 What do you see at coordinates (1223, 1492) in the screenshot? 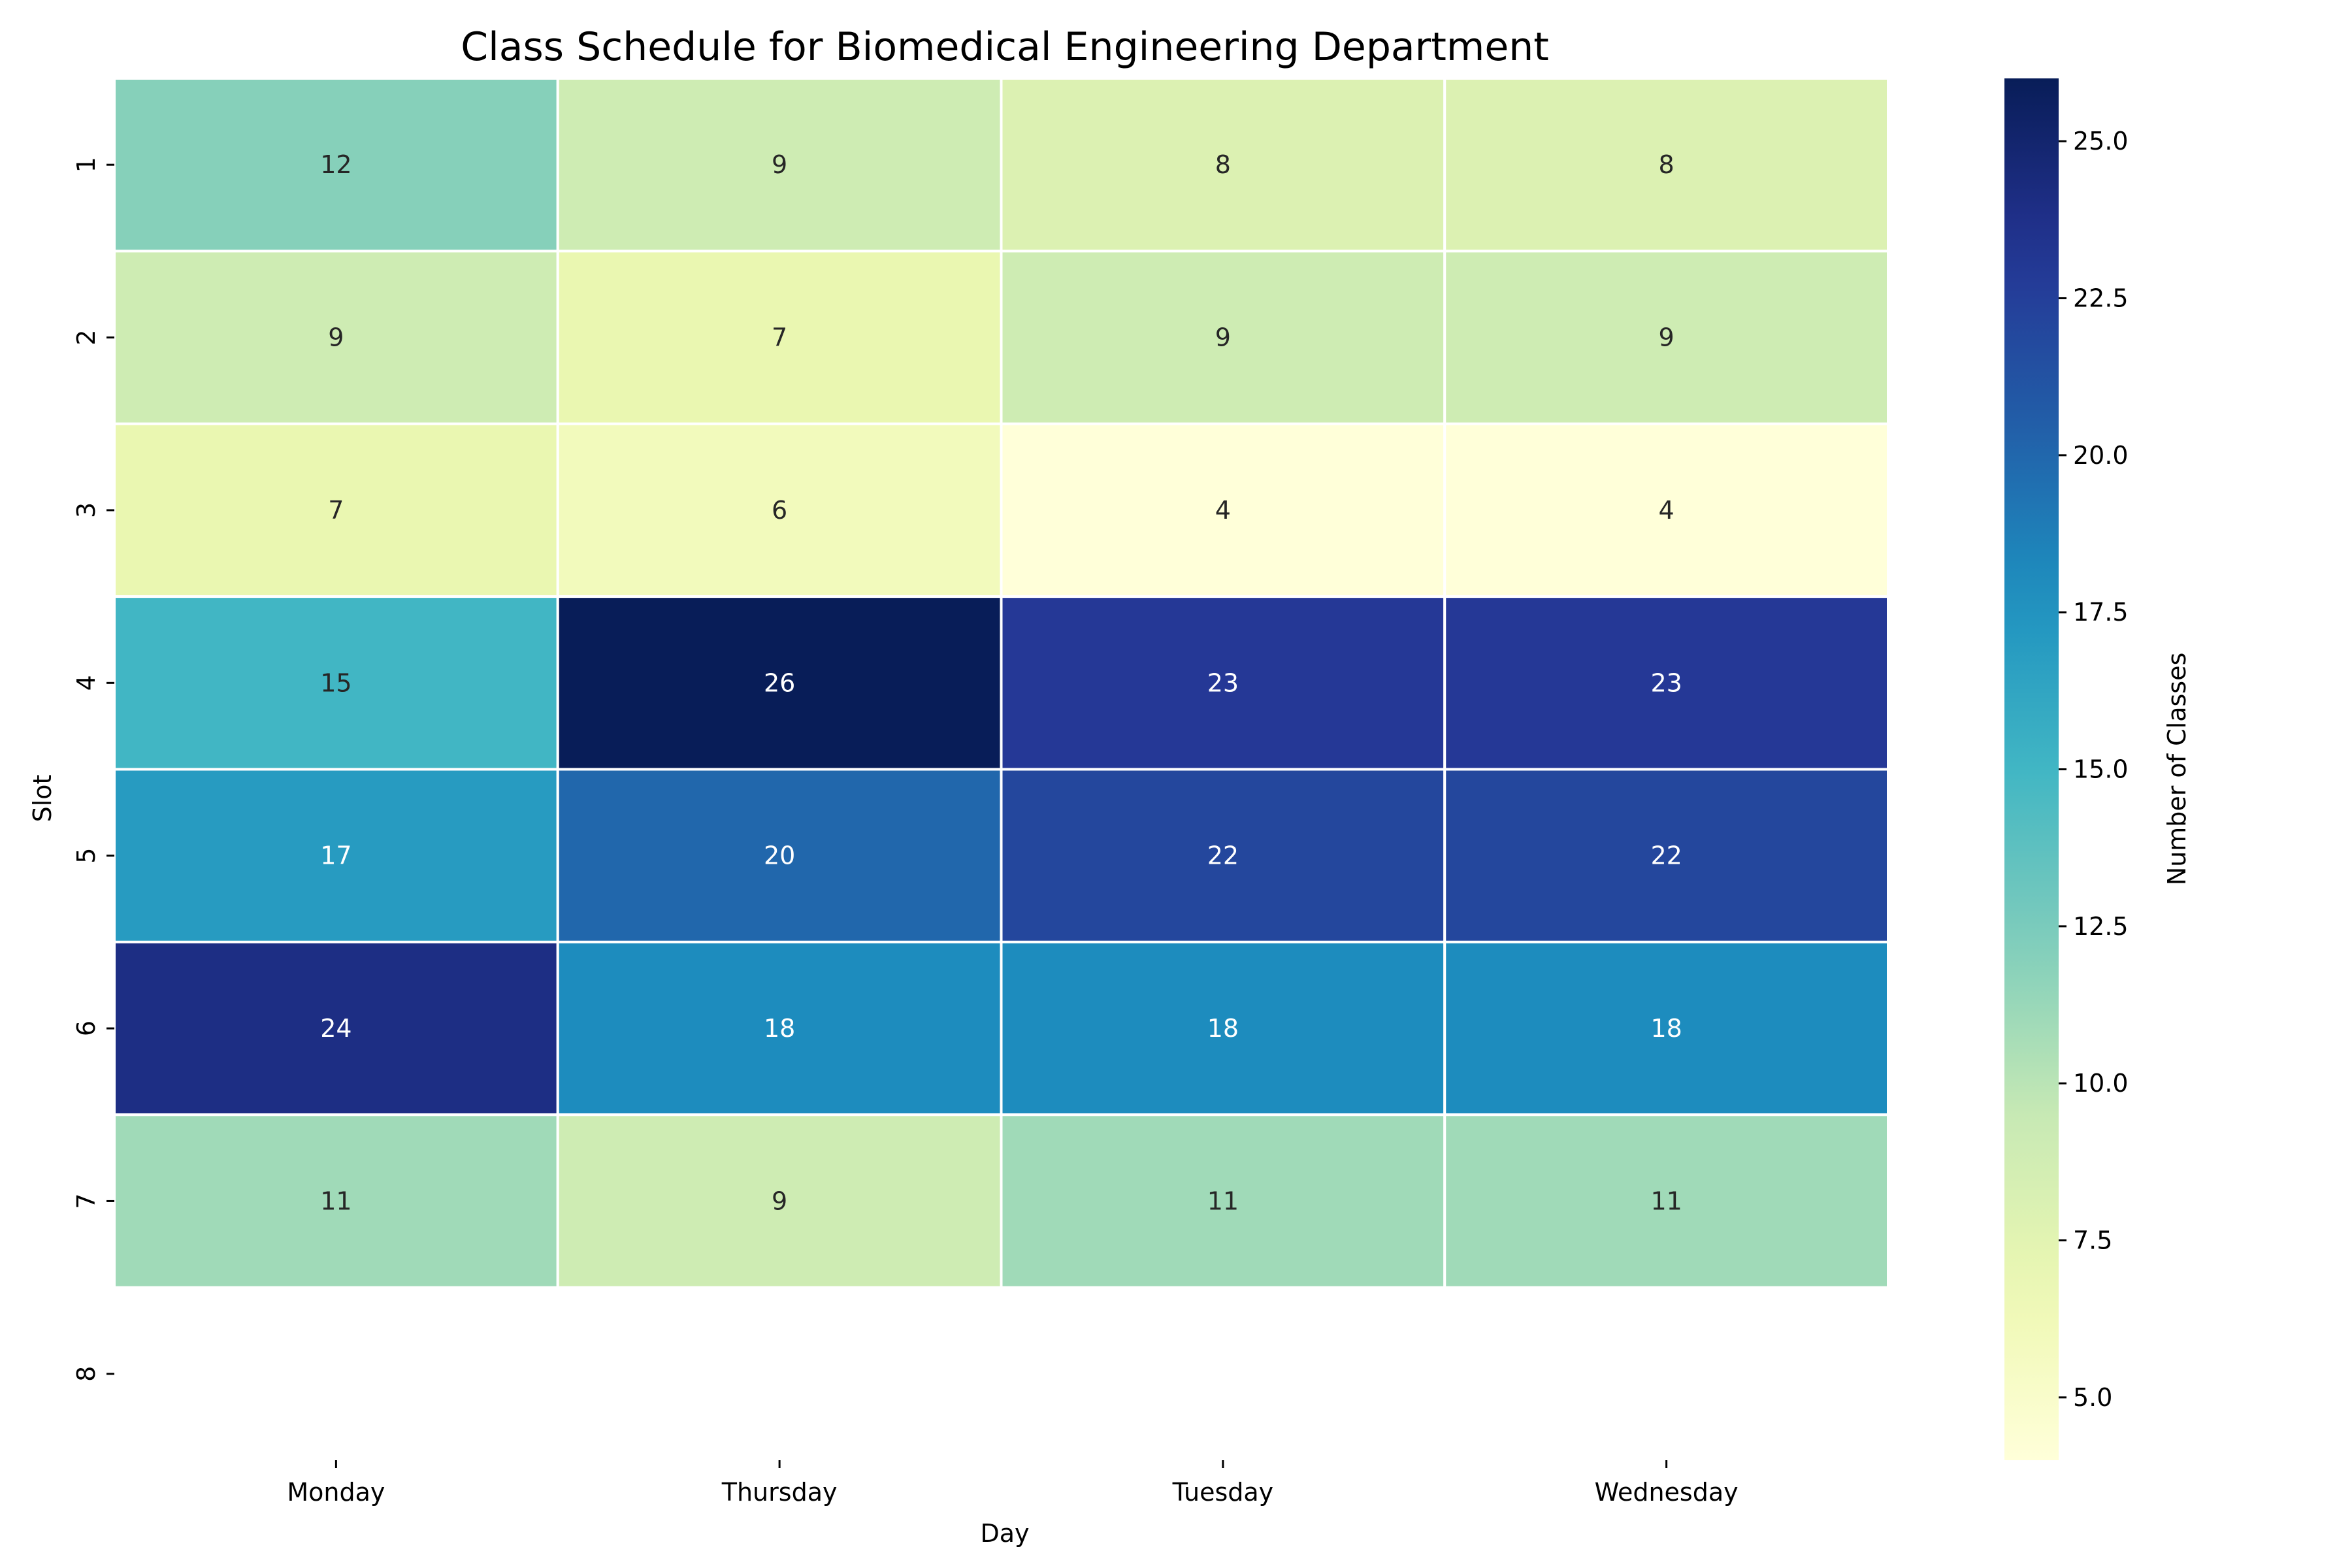
I see `x-tick-label: Tuesday` at bounding box center [1223, 1492].